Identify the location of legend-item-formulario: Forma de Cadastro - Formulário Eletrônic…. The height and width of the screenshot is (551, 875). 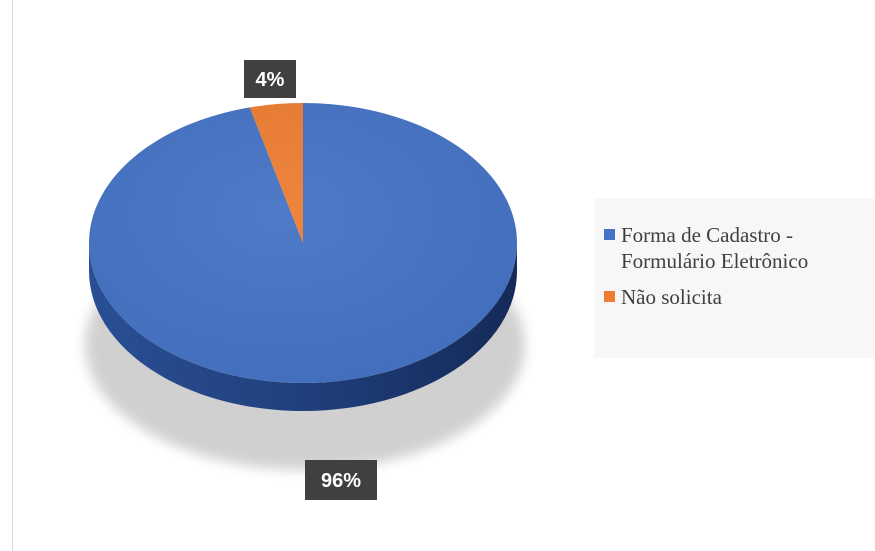
(739, 248).